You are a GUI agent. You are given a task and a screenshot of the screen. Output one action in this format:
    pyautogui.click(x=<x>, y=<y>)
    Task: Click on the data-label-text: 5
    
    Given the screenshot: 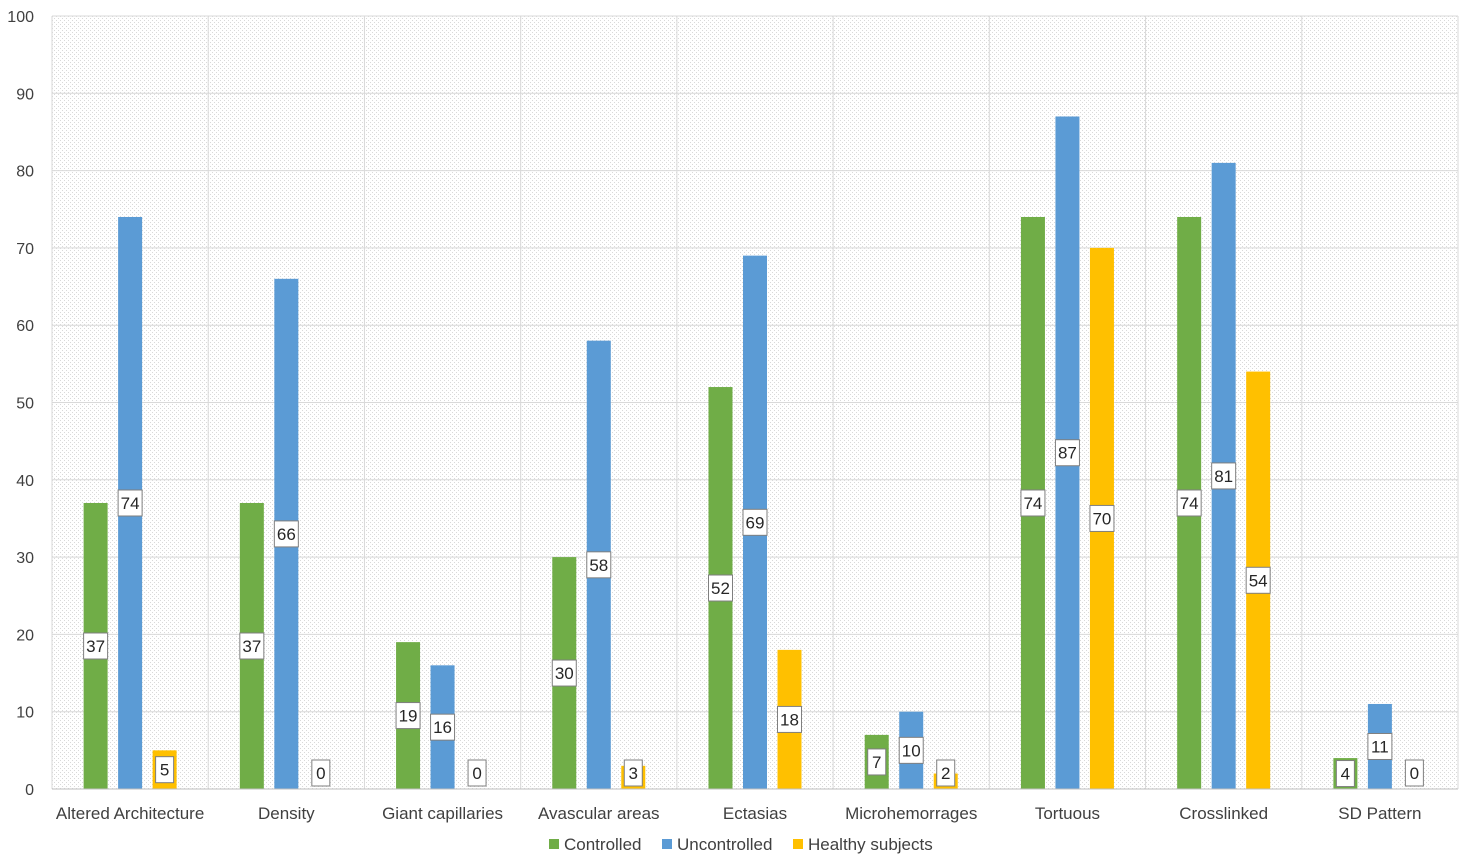 What is the action you would take?
    pyautogui.click(x=164, y=770)
    